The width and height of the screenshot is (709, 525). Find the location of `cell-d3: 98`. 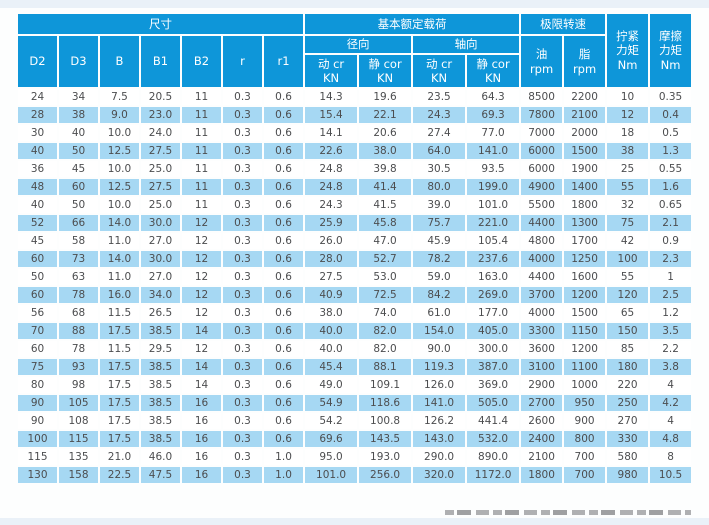

cell-d3: 98 is located at coordinates (78, 385).